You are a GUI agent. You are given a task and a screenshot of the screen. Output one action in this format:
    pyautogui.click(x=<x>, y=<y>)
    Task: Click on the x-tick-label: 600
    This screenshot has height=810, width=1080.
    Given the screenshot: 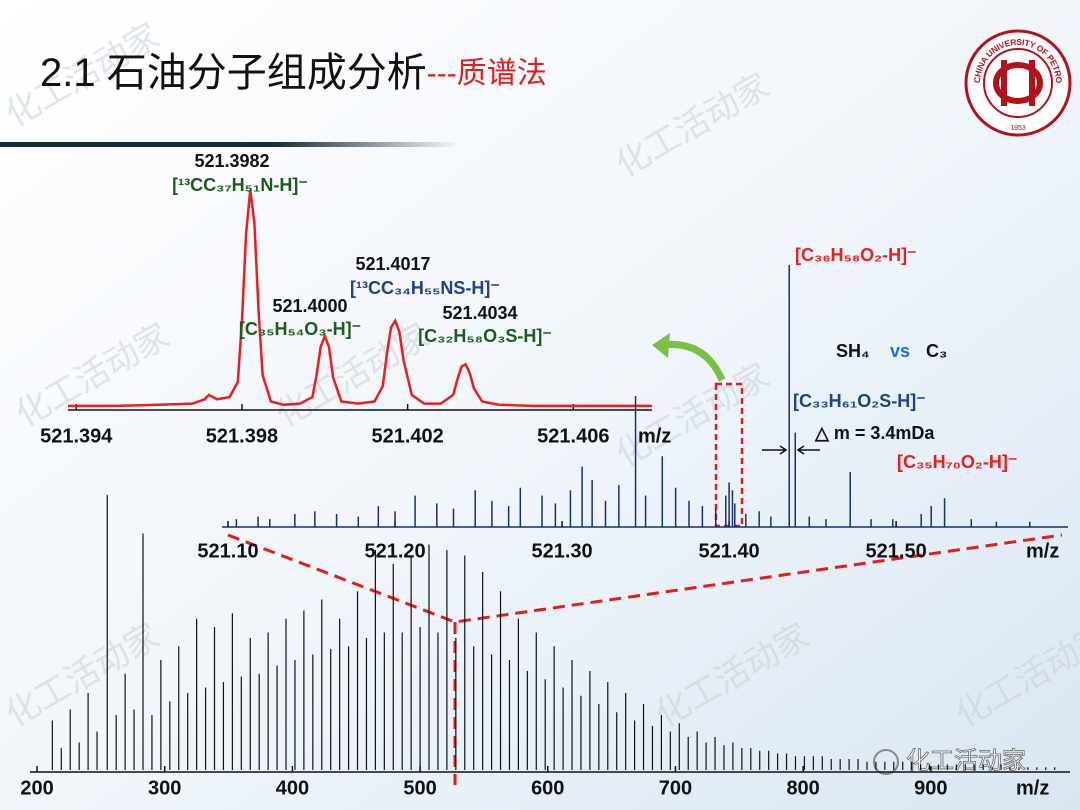 What is the action you would take?
    pyautogui.click(x=547, y=788)
    